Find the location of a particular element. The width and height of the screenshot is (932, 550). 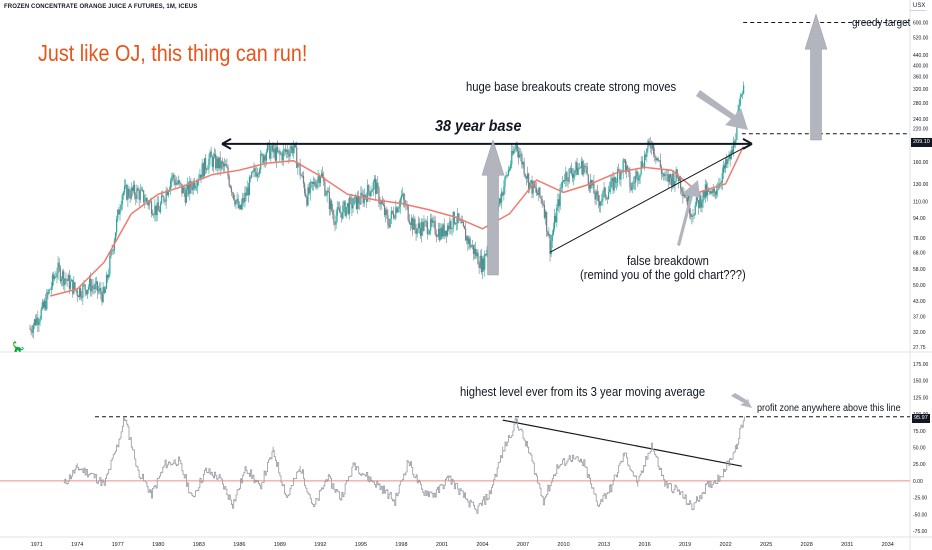

price-tick-label: 520.00 is located at coordinates (921, 39).